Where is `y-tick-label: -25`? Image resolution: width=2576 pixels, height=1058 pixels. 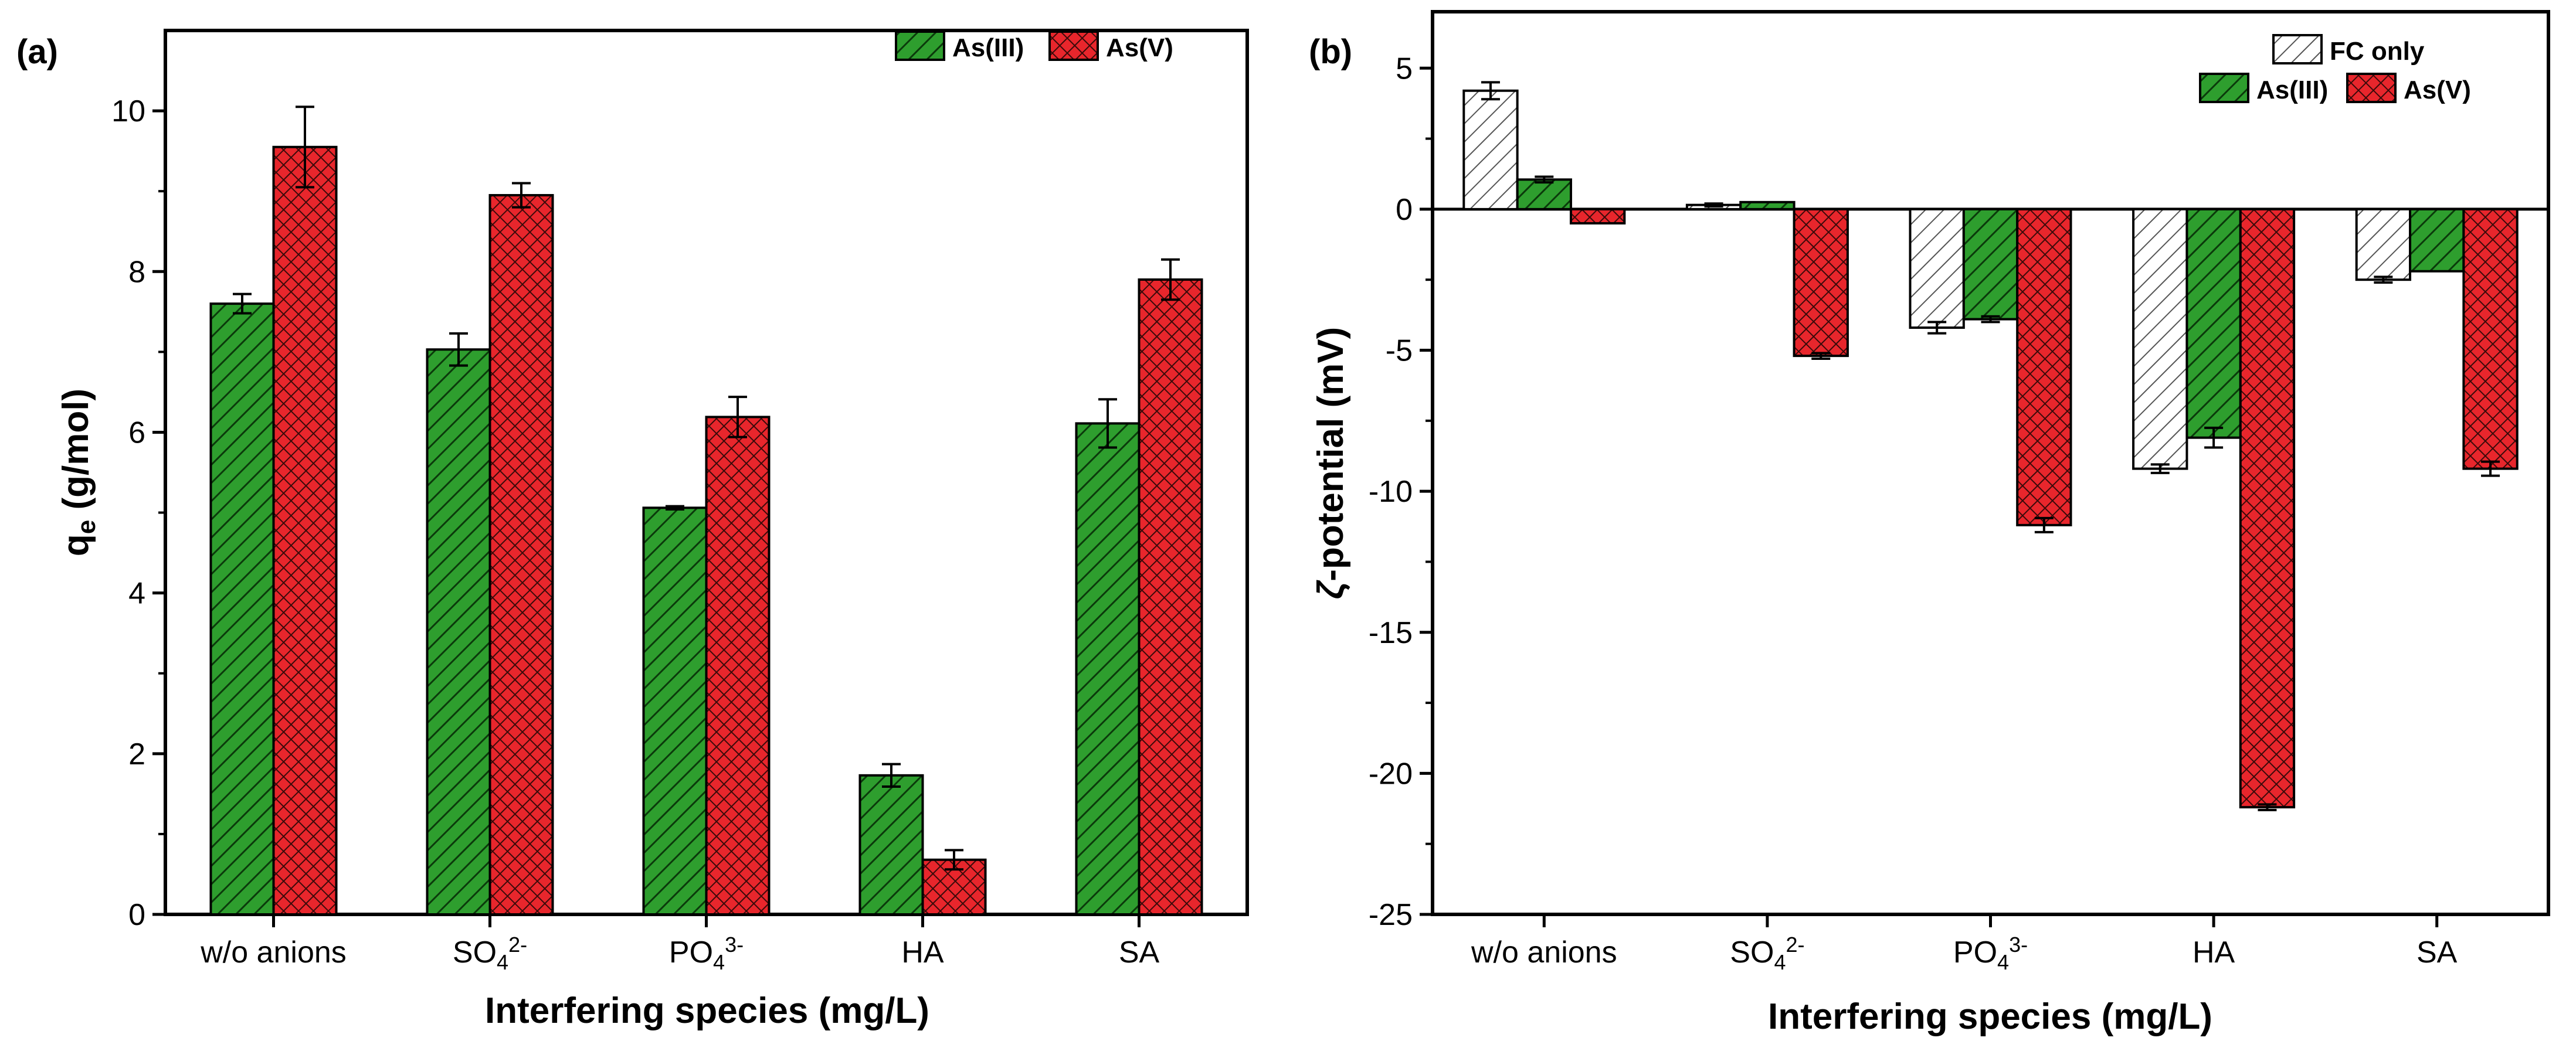 y-tick-label: -25 is located at coordinates (1391, 915).